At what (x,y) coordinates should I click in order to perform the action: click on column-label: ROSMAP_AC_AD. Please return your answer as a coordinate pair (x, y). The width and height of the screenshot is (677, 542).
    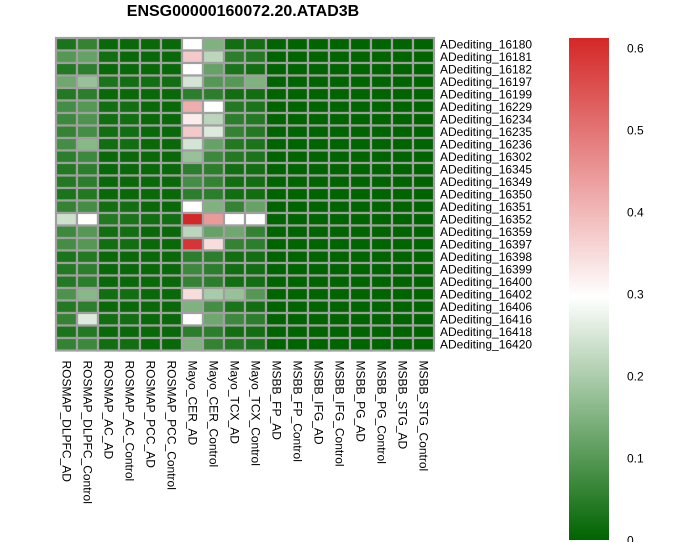
    Looking at the image, I should click on (109, 410).